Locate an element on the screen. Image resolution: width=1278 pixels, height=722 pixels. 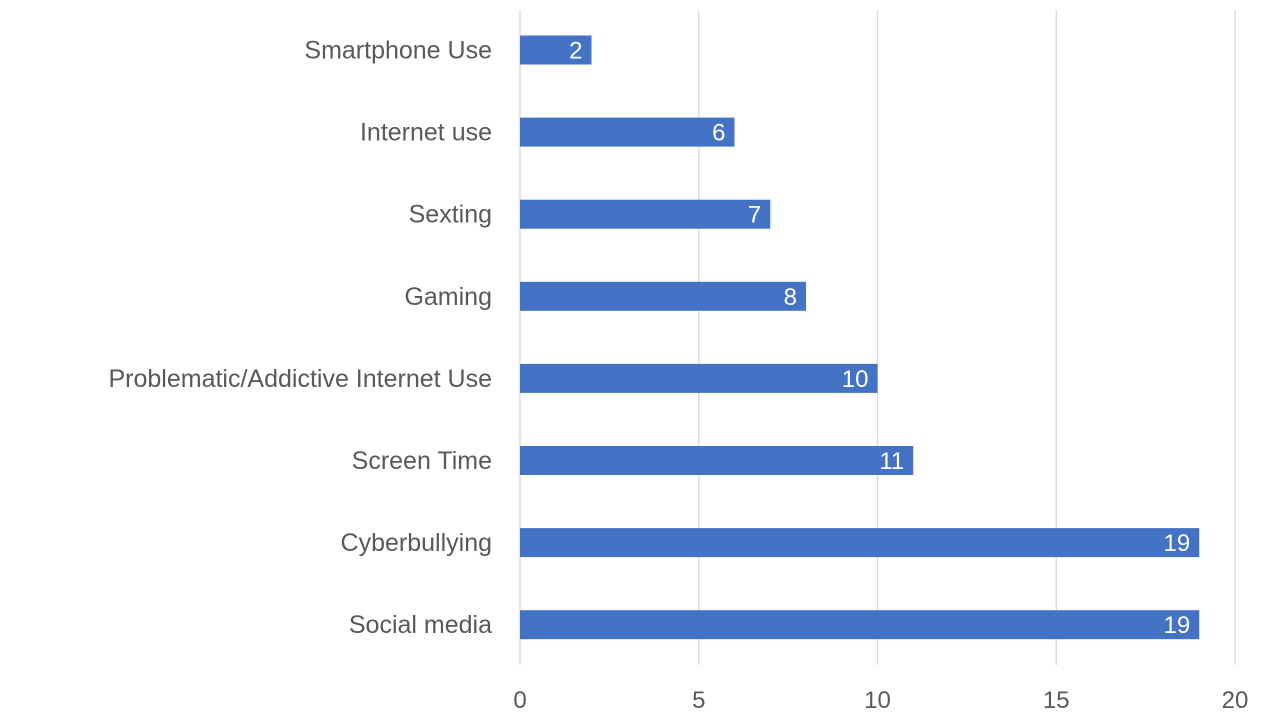
x-axis-tick-labels: 0 5 10 15 20 is located at coordinates (880, 700).